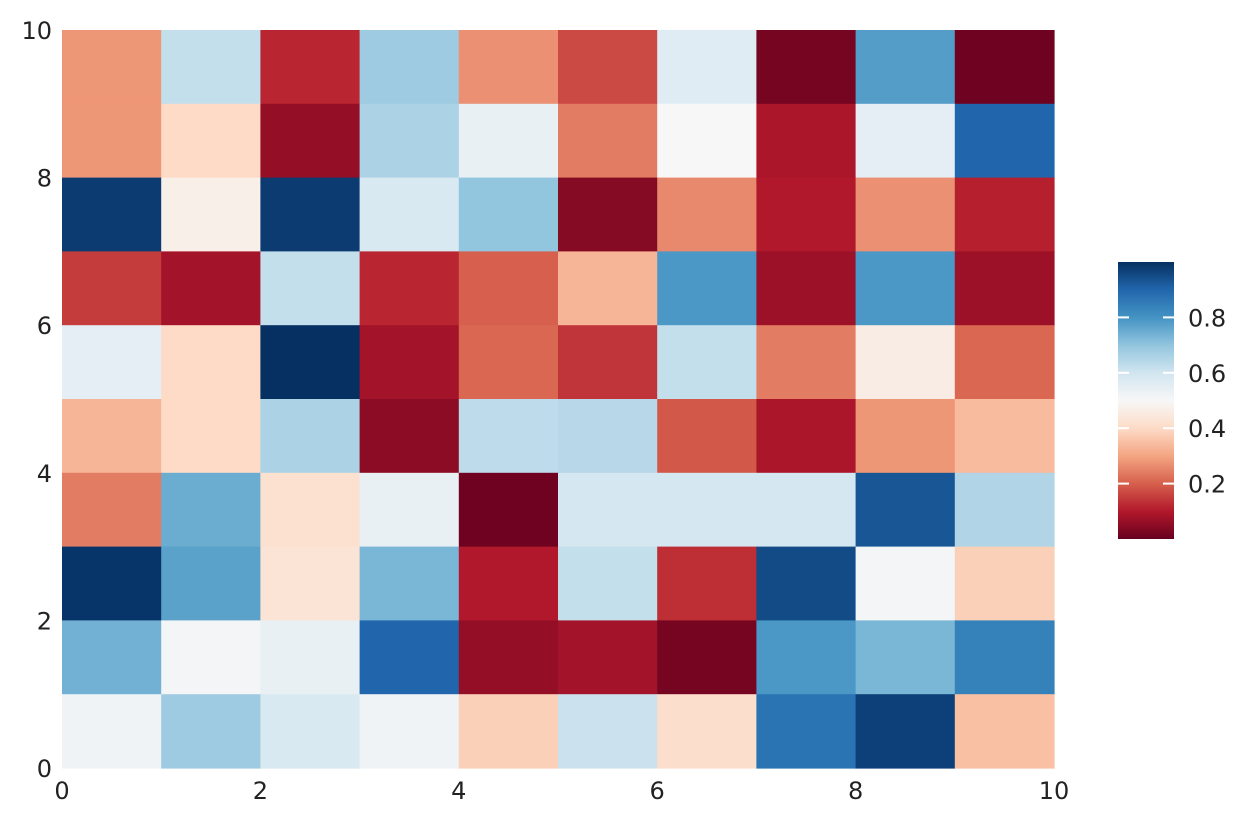  Describe the element at coordinates (458, 791) in the screenshot. I see `x-tick-label: 4` at that location.